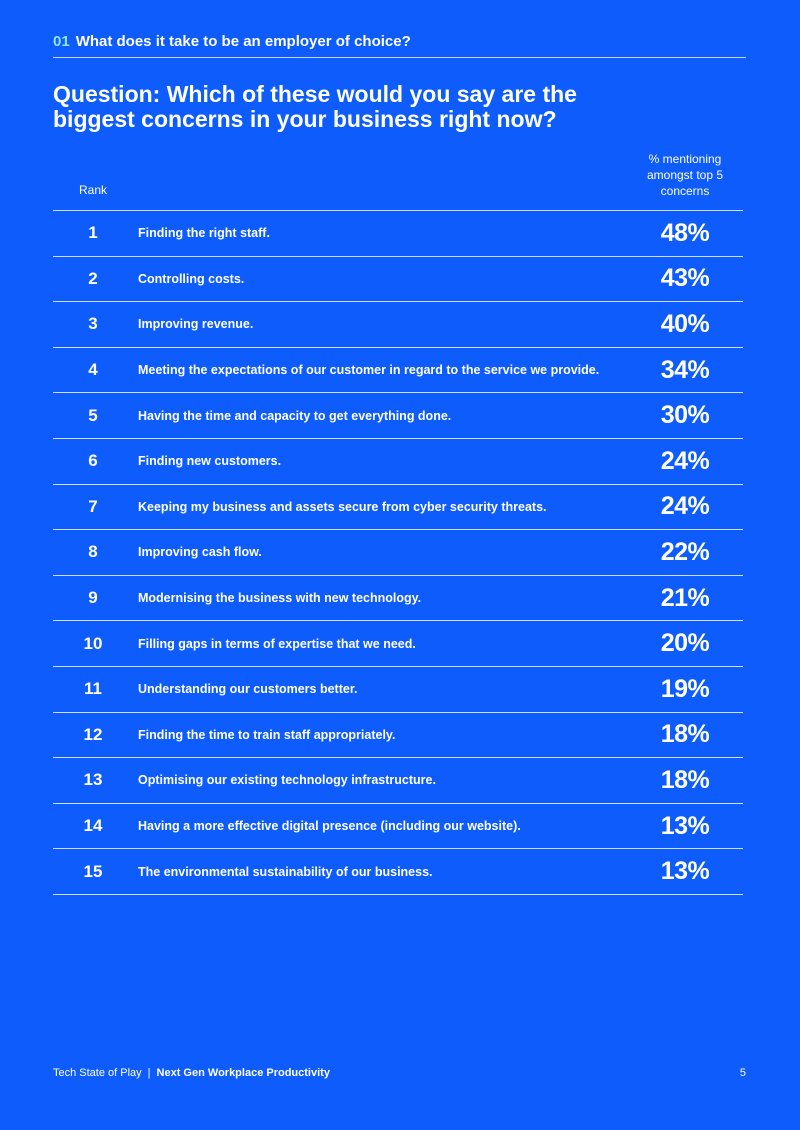 Image resolution: width=800 pixels, height=1130 pixels. What do you see at coordinates (93, 506) in the screenshot?
I see `rank-cell: 7` at bounding box center [93, 506].